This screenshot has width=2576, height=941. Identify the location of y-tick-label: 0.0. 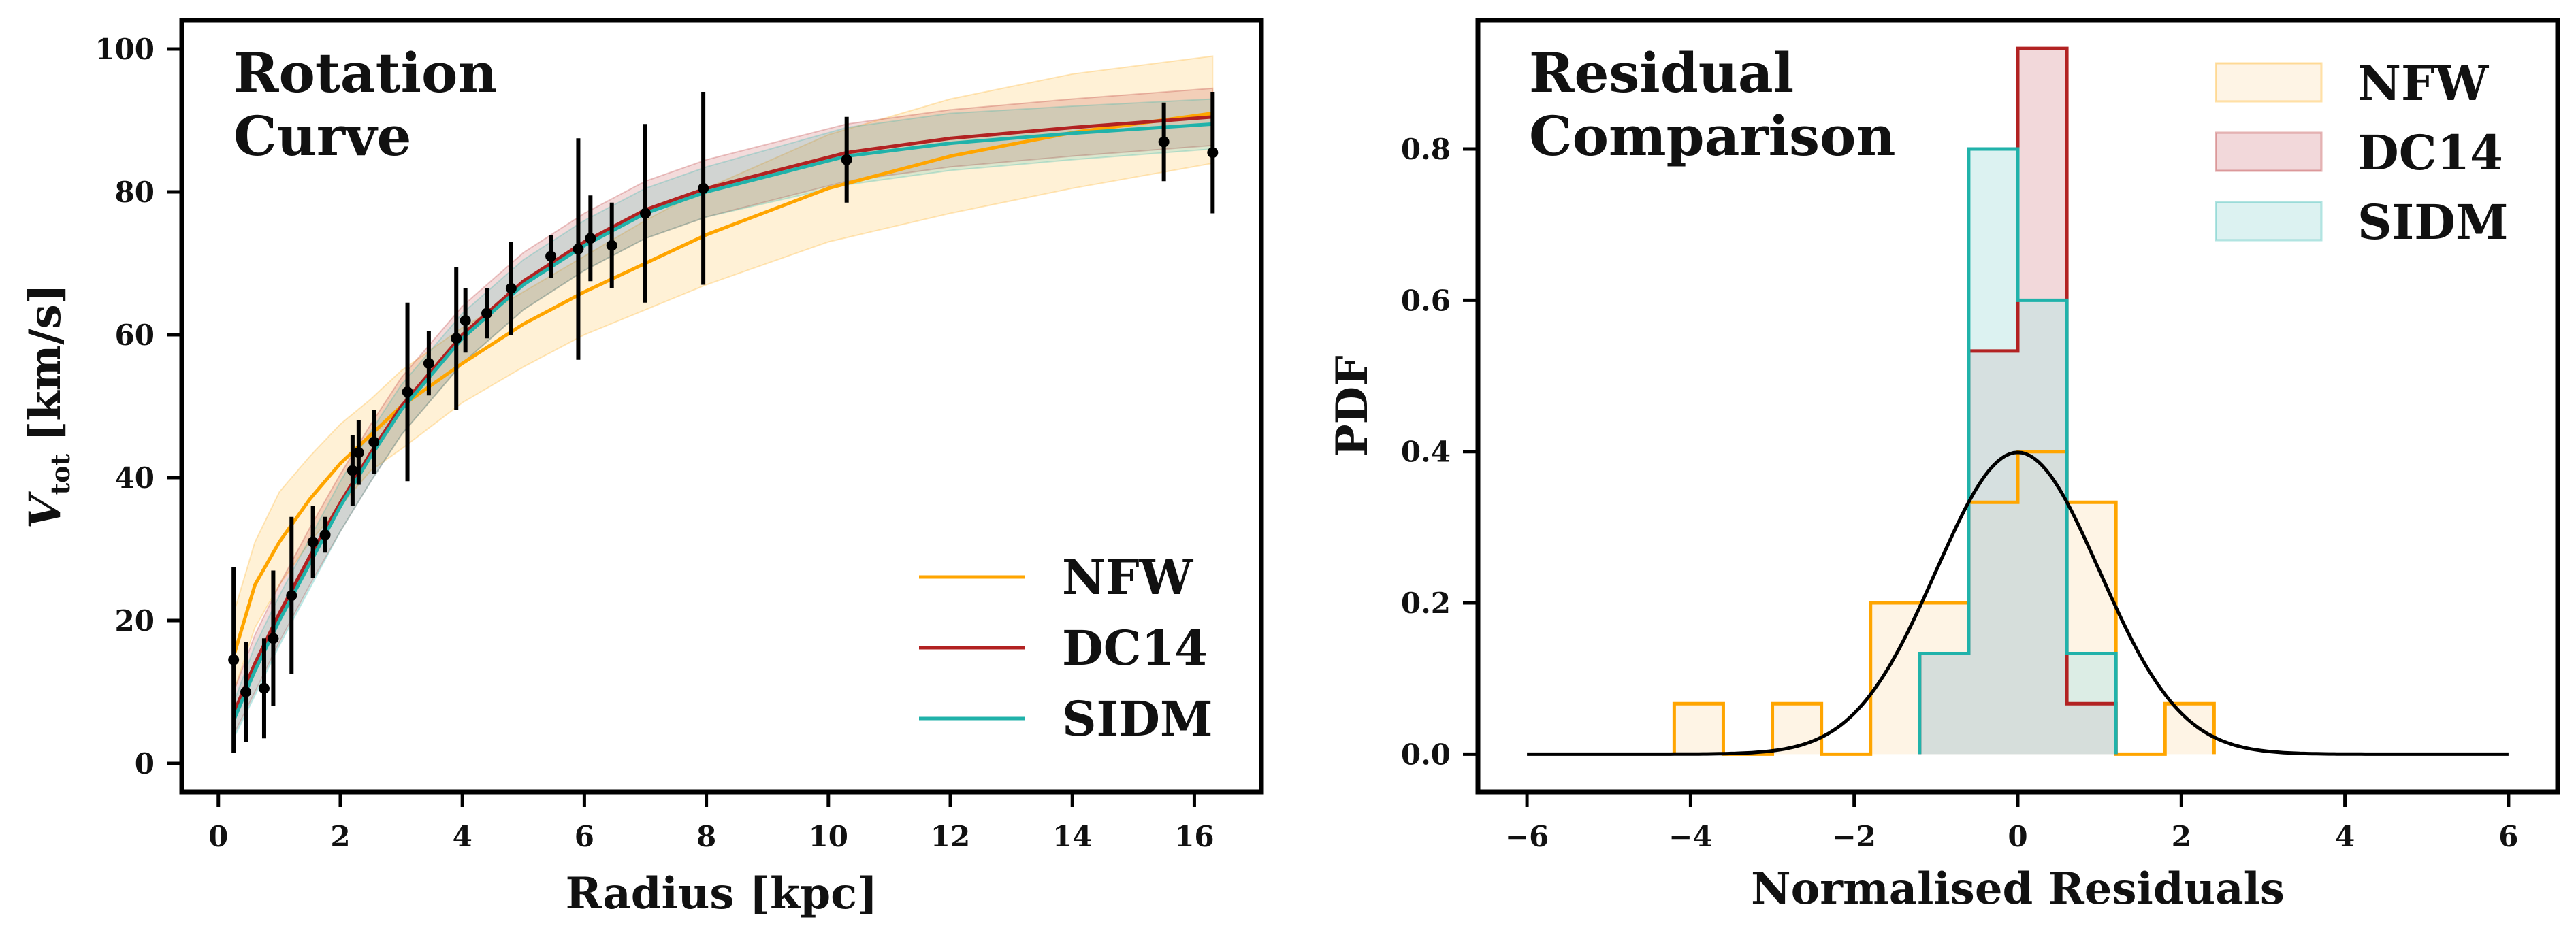
(1426, 754).